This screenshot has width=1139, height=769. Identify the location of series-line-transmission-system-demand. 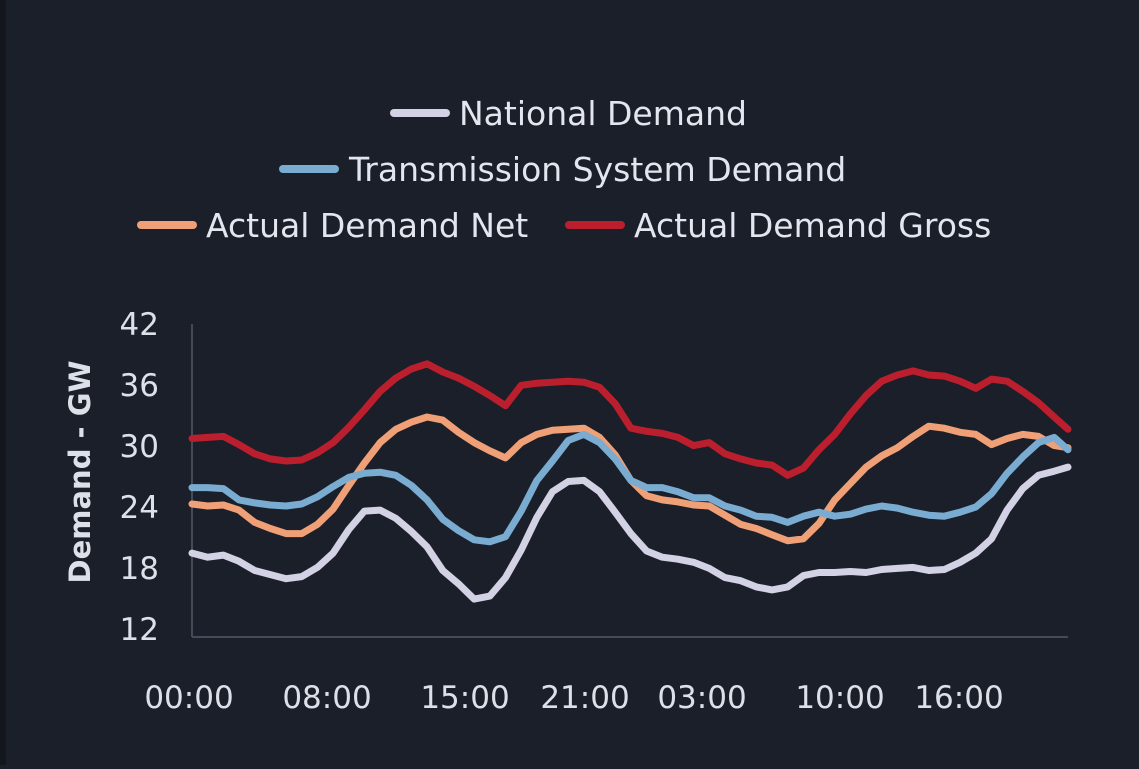
(630, 488).